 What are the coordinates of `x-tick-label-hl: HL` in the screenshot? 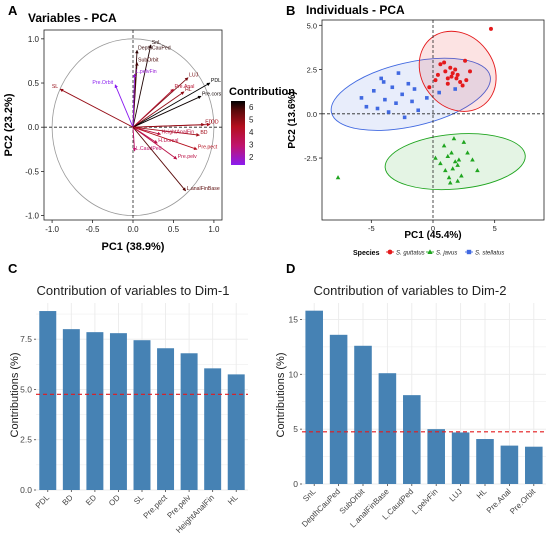 It's located at (233, 500).